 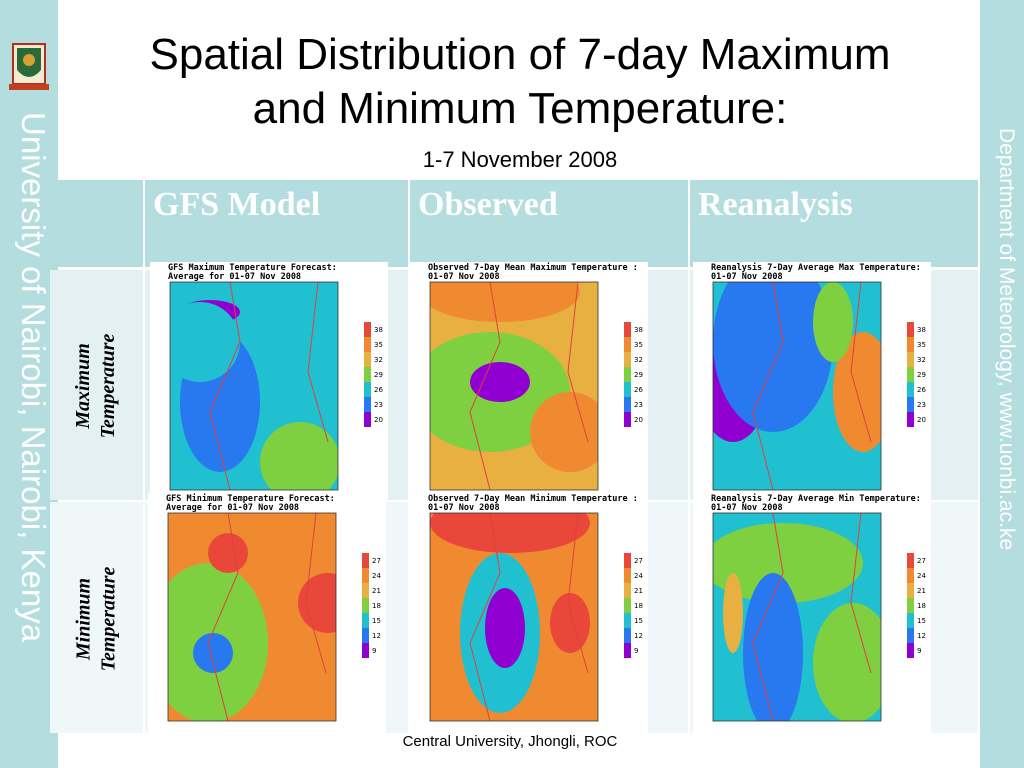 I want to click on map-contours, so click(x=252, y=617).